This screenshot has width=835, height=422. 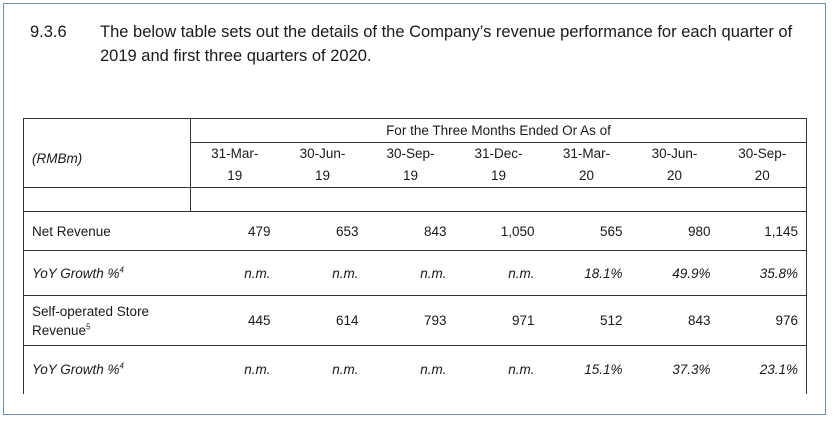 What do you see at coordinates (586, 320) in the screenshot?
I see `cell-value: 512` at bounding box center [586, 320].